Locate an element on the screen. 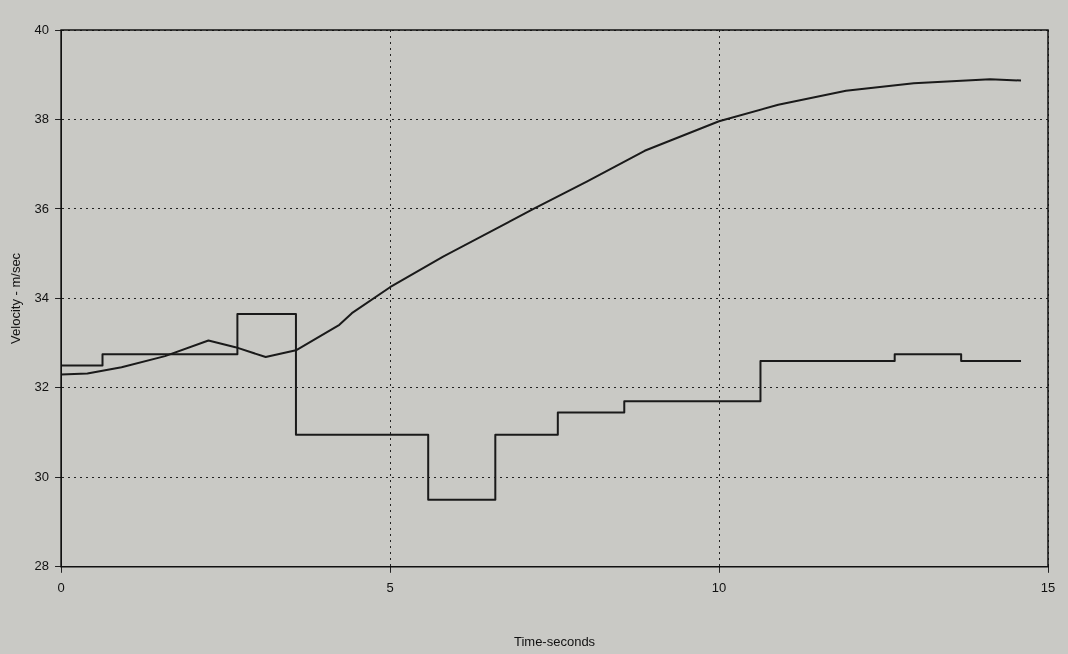 The height and width of the screenshot is (654, 1068). x-tick-label: 0 is located at coordinates (61, 588).